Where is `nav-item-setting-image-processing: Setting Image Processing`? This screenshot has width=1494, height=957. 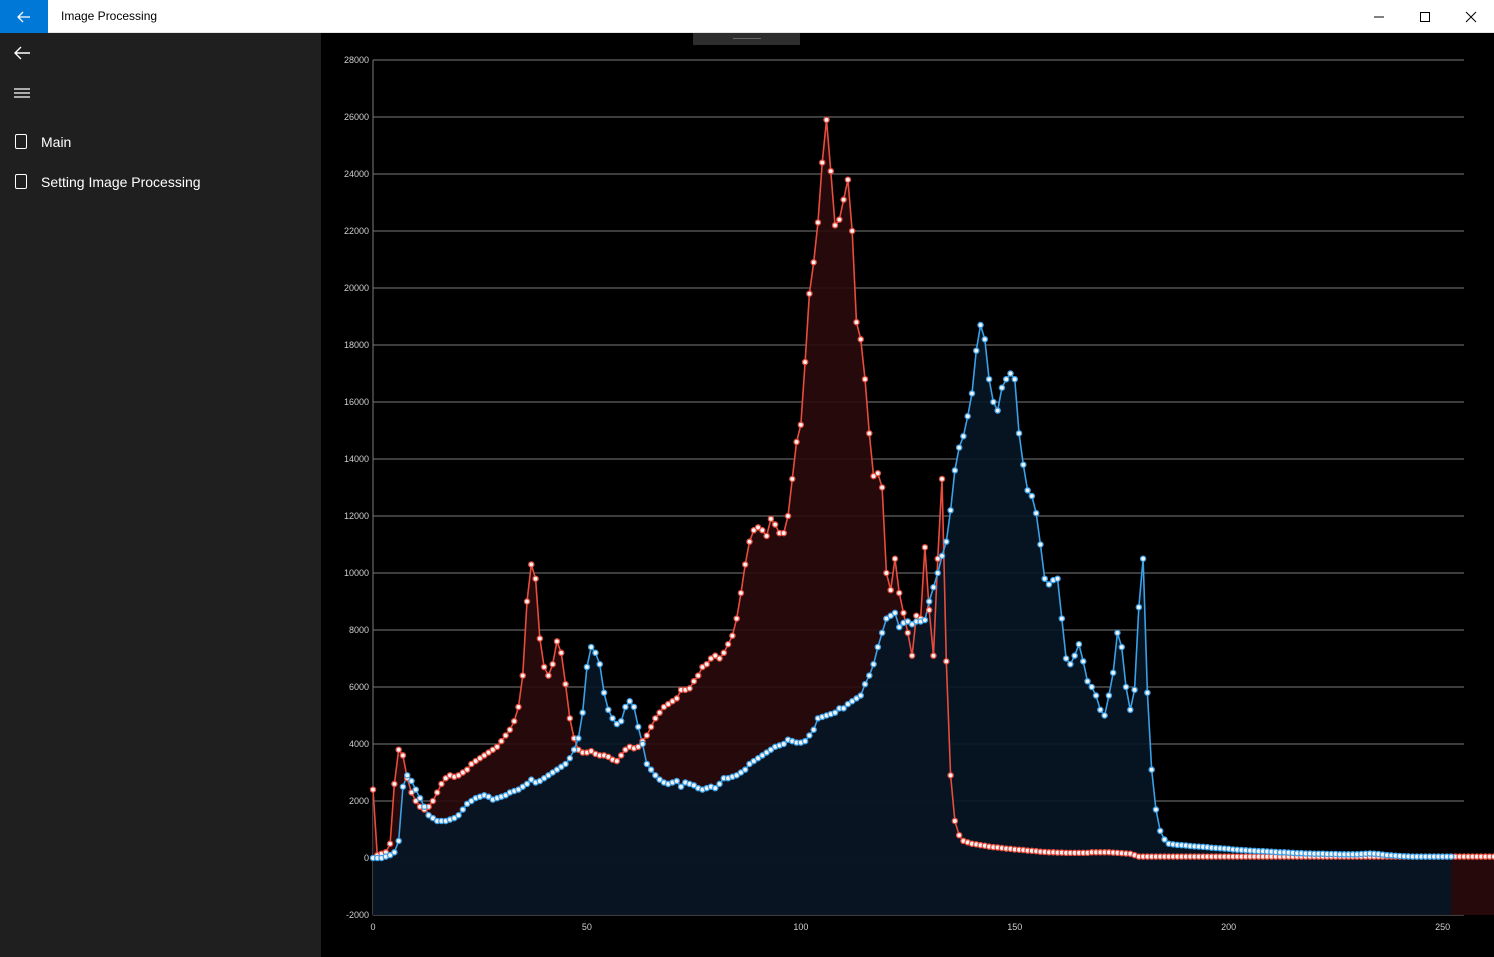
nav-item-setting-image-processing: Setting Image Processing is located at coordinates (160, 182).